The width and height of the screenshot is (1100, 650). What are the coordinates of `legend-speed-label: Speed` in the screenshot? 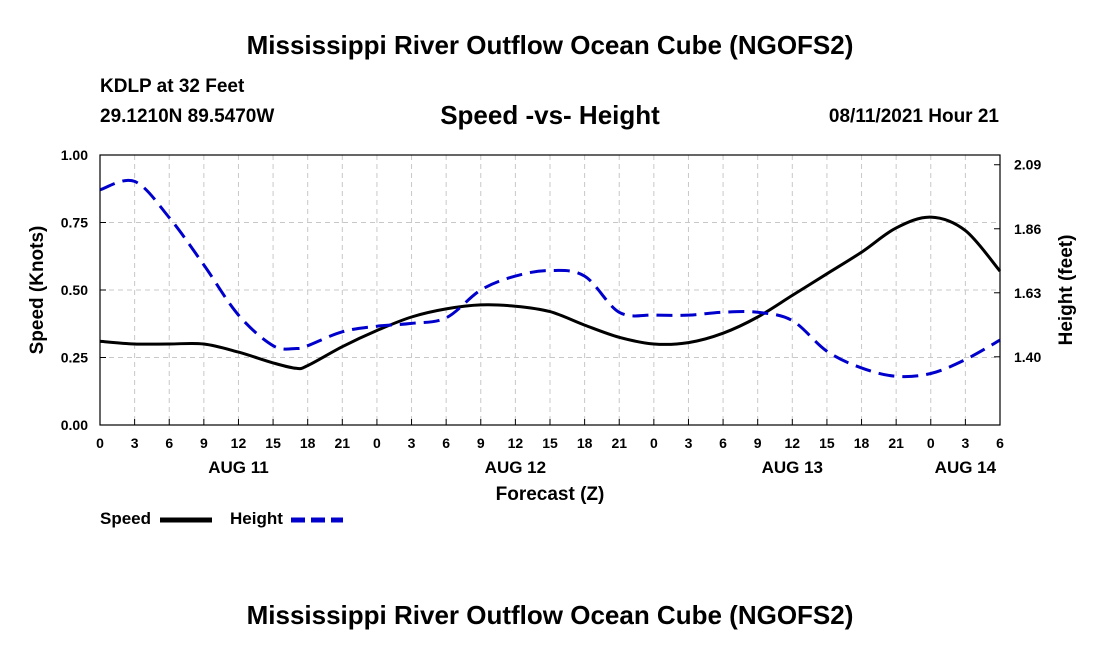 It's located at (126, 518).